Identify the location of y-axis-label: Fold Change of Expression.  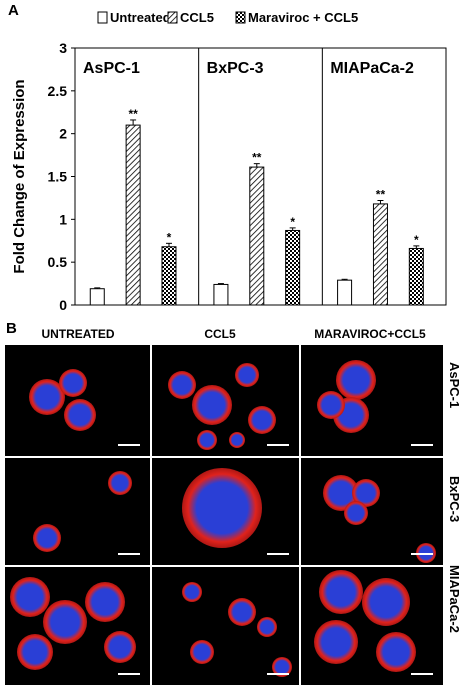
(19, 176).